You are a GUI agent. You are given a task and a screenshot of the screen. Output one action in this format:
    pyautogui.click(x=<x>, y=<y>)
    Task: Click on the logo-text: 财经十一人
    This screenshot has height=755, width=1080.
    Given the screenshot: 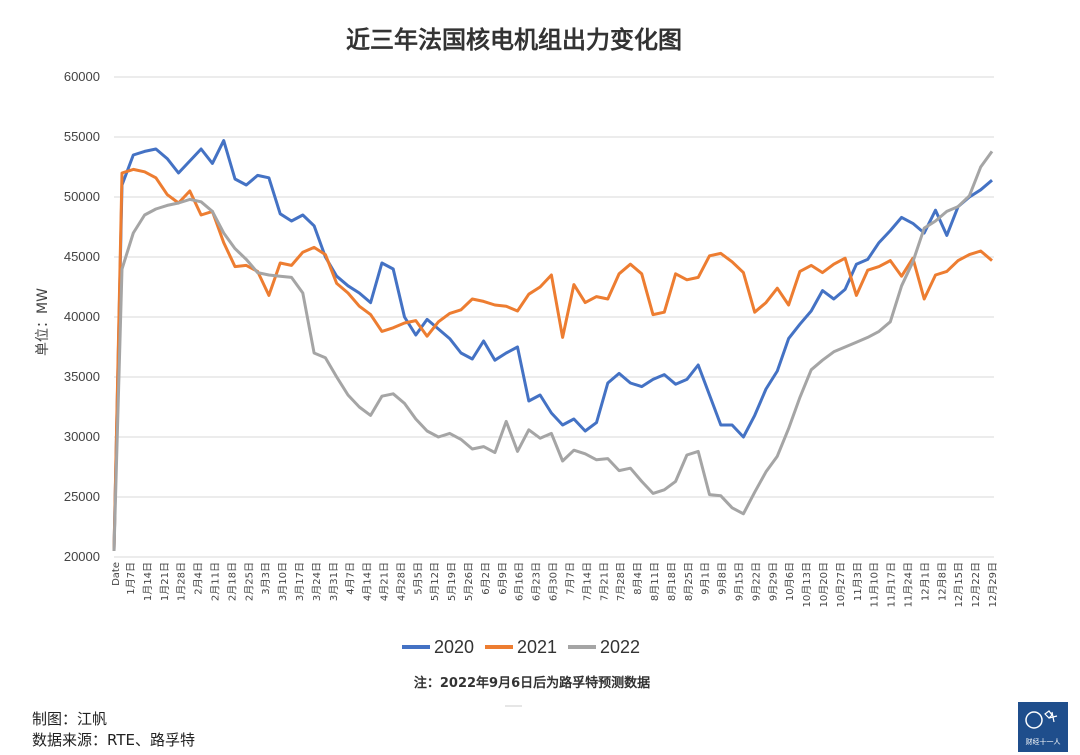 What is the action you would take?
    pyautogui.click(x=1043, y=741)
    